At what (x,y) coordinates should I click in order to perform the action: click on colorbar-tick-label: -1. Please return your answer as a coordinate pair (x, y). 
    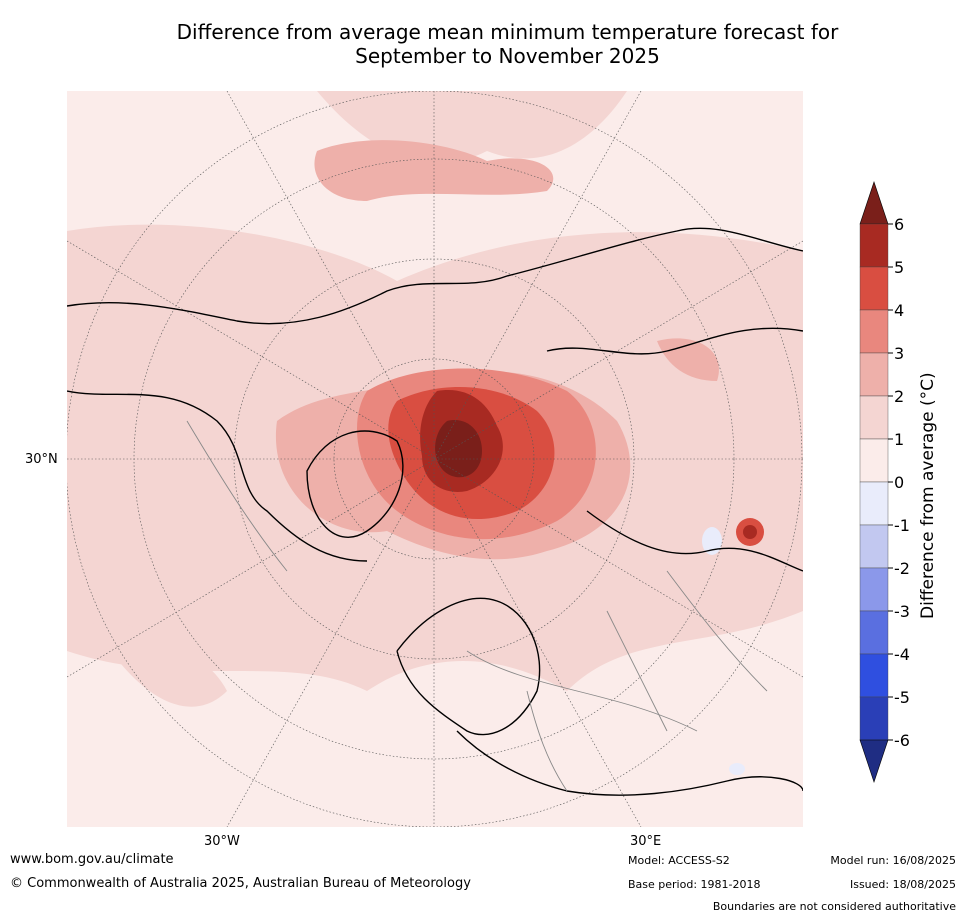
    Looking at the image, I should click on (902, 525).